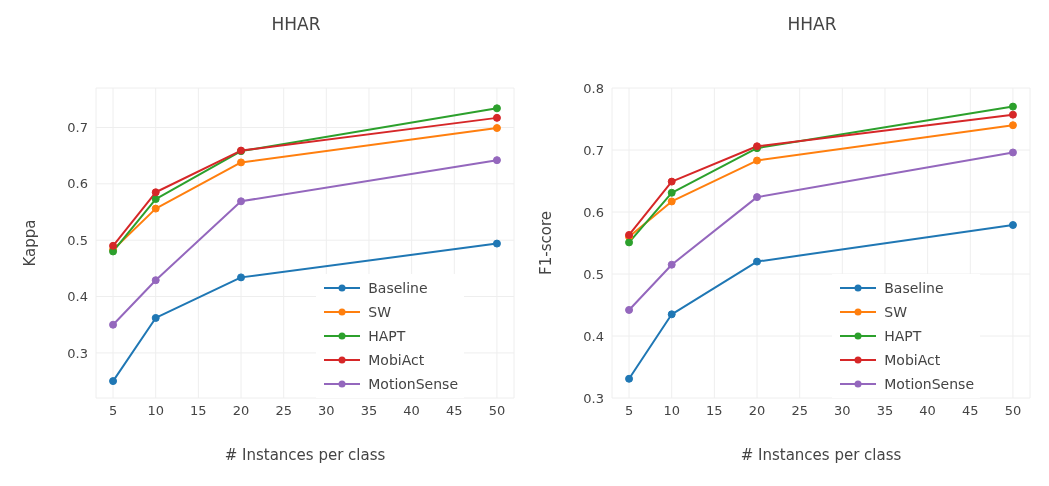 This screenshot has height=486, width=1049. I want to click on y-axis-title: Kappa, so click(30, 243).